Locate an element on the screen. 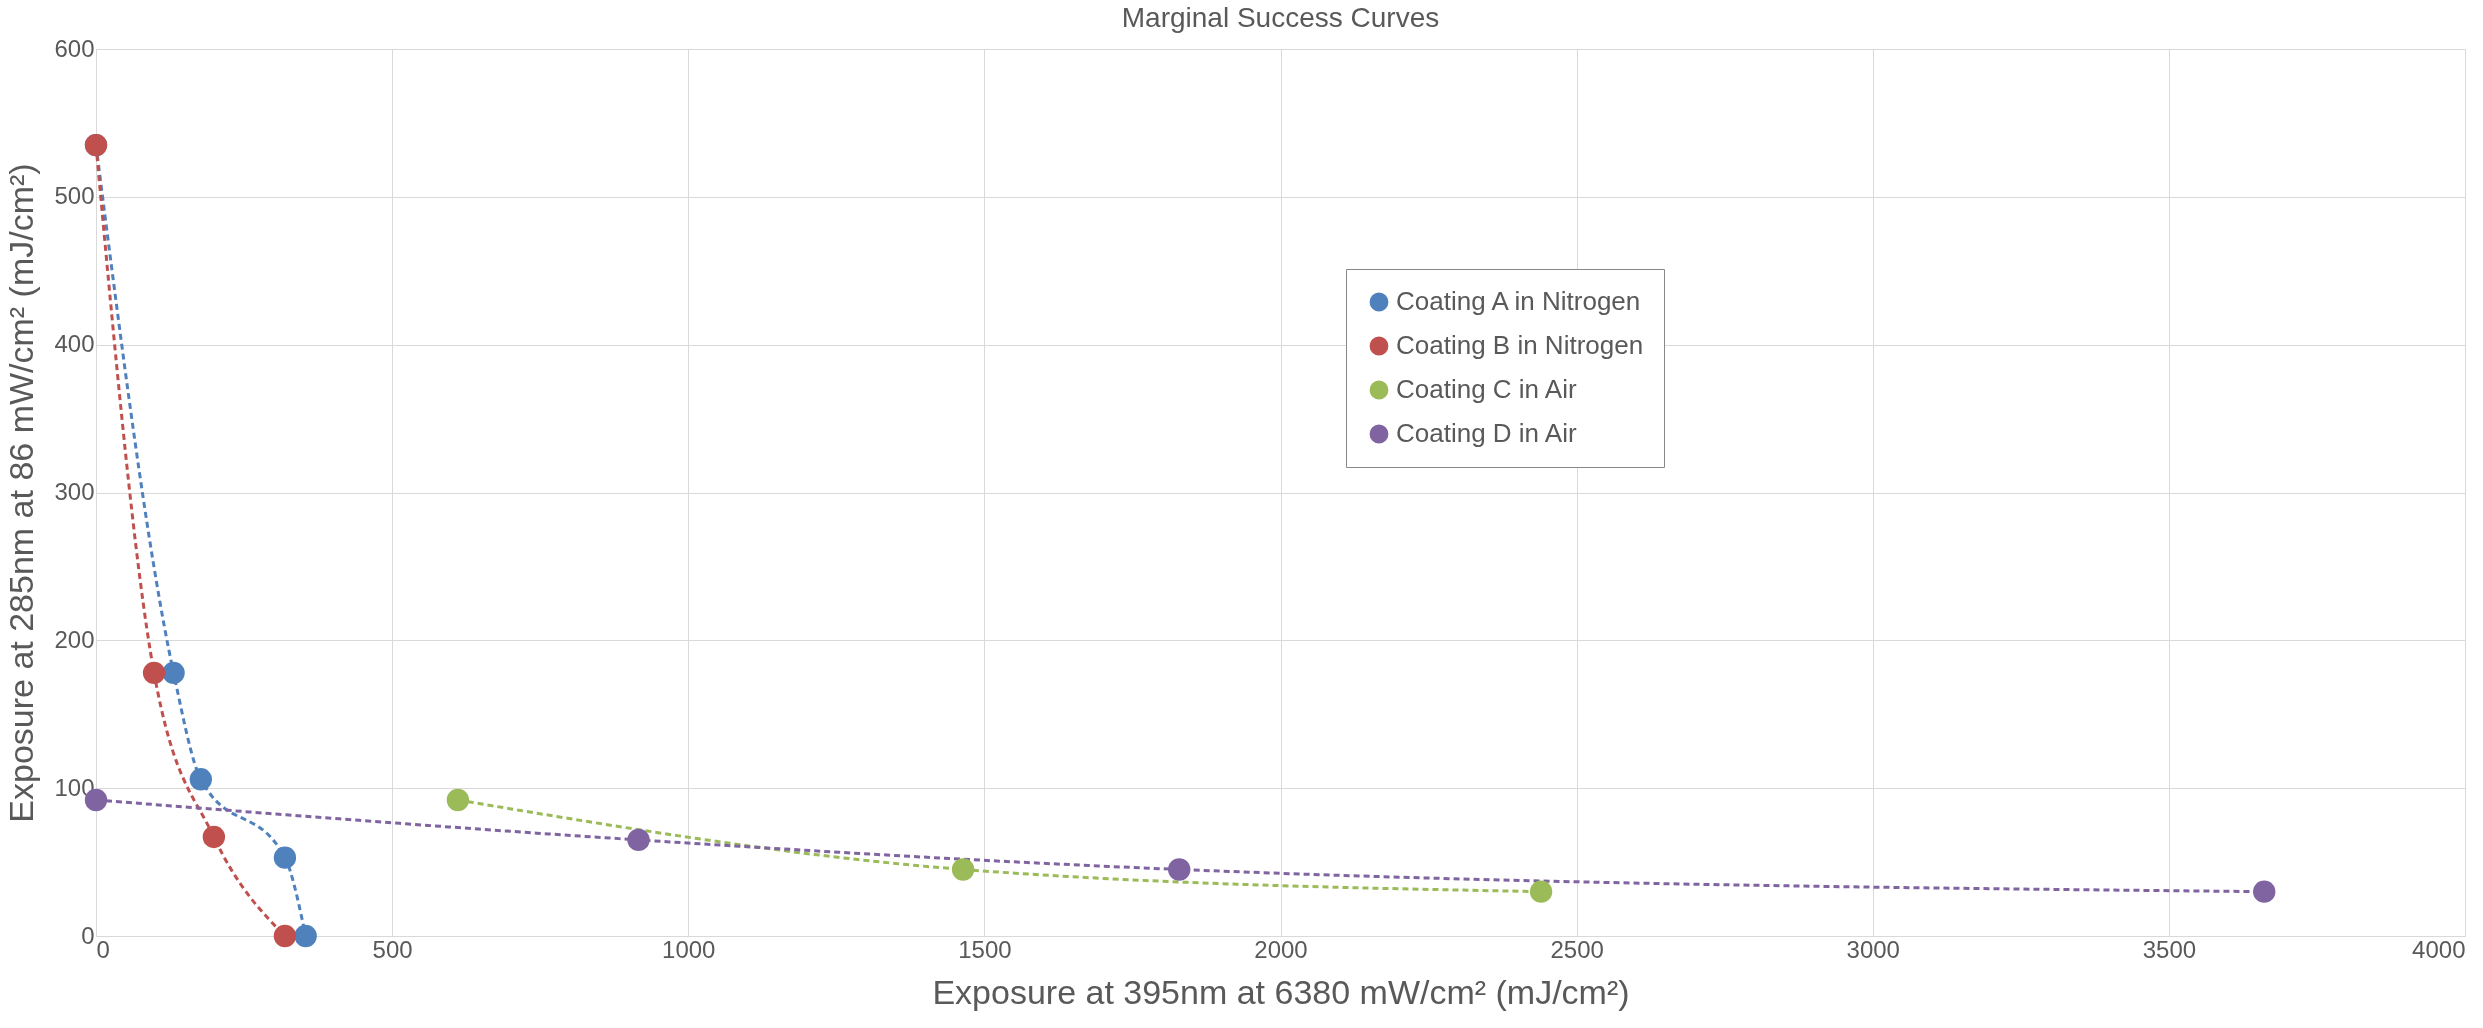  x-tick-label: 2500 is located at coordinates (1577, 949).